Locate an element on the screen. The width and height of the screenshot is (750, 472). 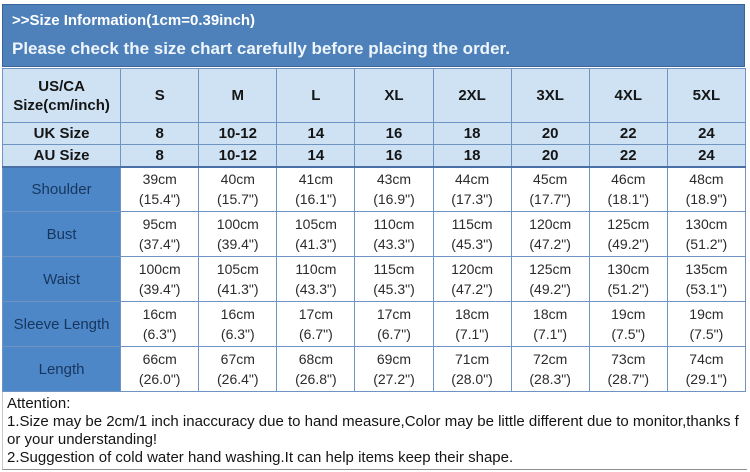
size-value-cell: 8 is located at coordinates (160, 133).